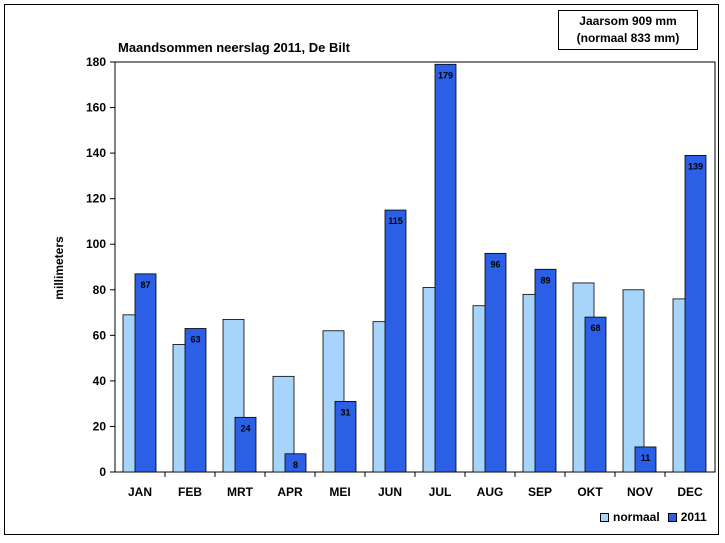  I want to click on legend-swatch-2011, so click(672, 517).